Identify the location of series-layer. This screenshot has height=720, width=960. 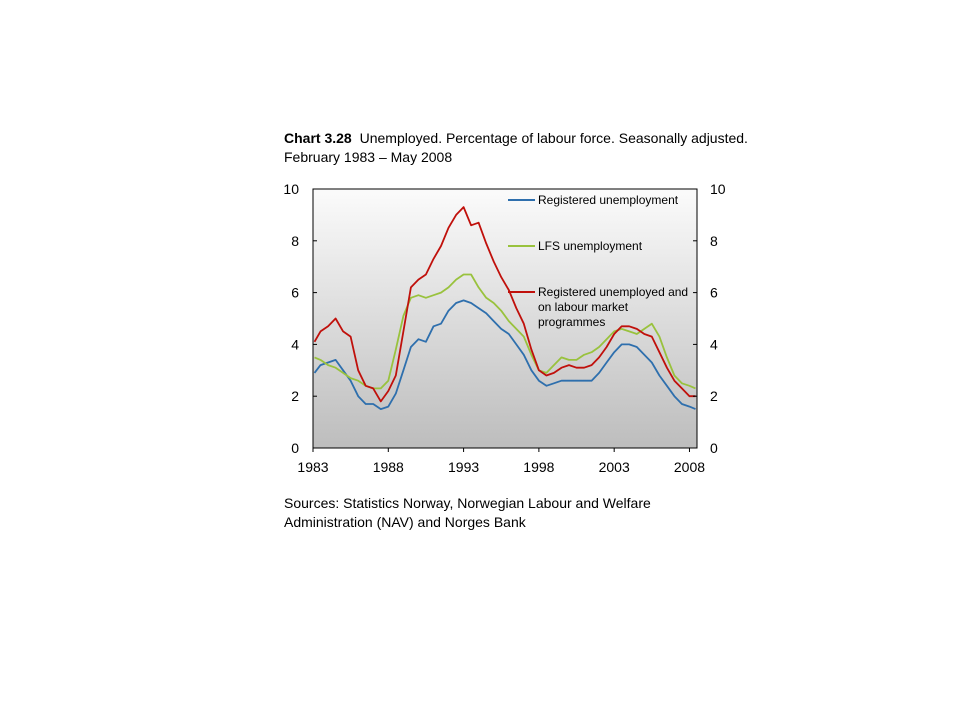
(504, 308).